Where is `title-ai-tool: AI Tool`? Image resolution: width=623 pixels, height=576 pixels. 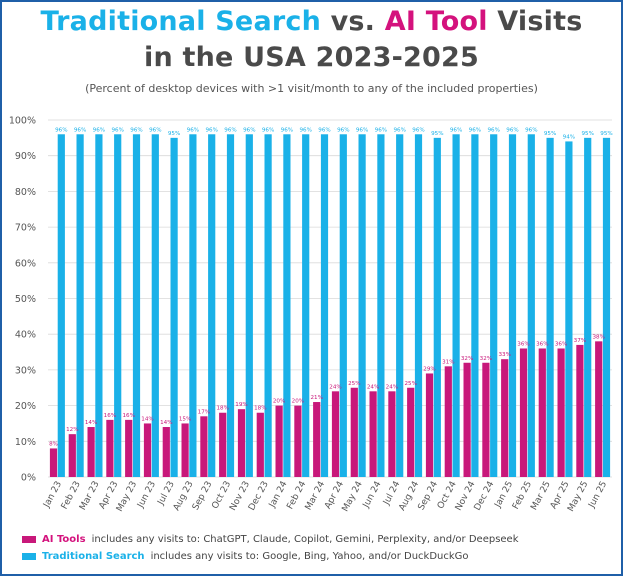 title-ai-tool: AI Tool is located at coordinates (436, 21).